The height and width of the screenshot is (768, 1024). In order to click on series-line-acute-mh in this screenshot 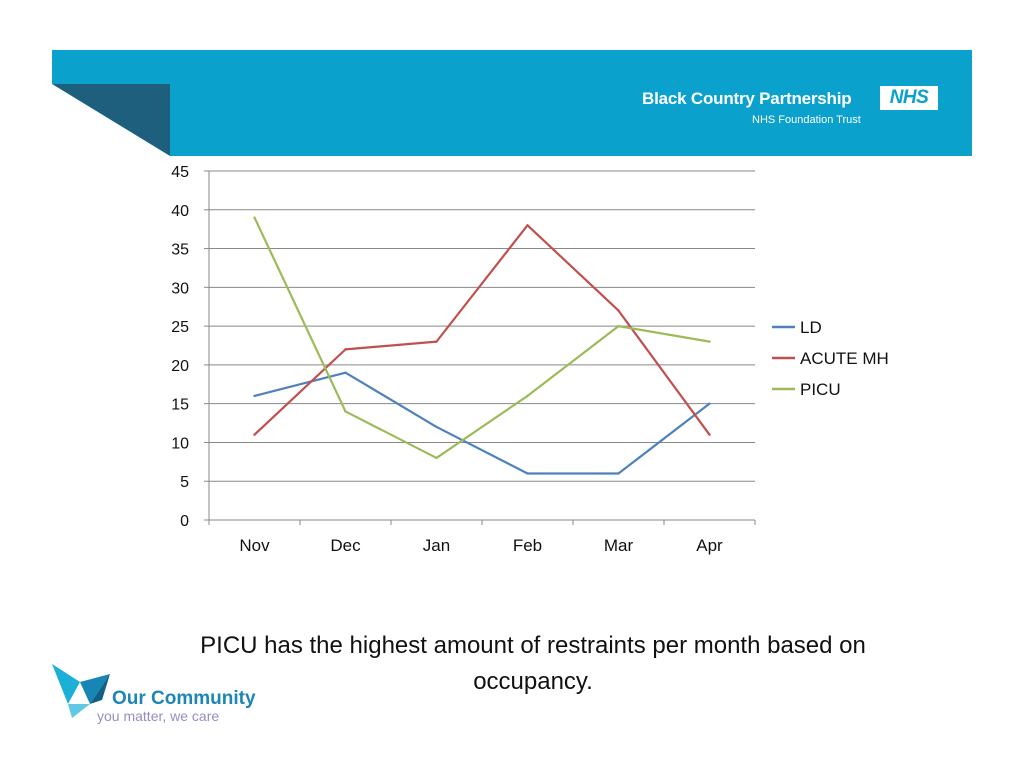, I will do `click(482, 330)`.